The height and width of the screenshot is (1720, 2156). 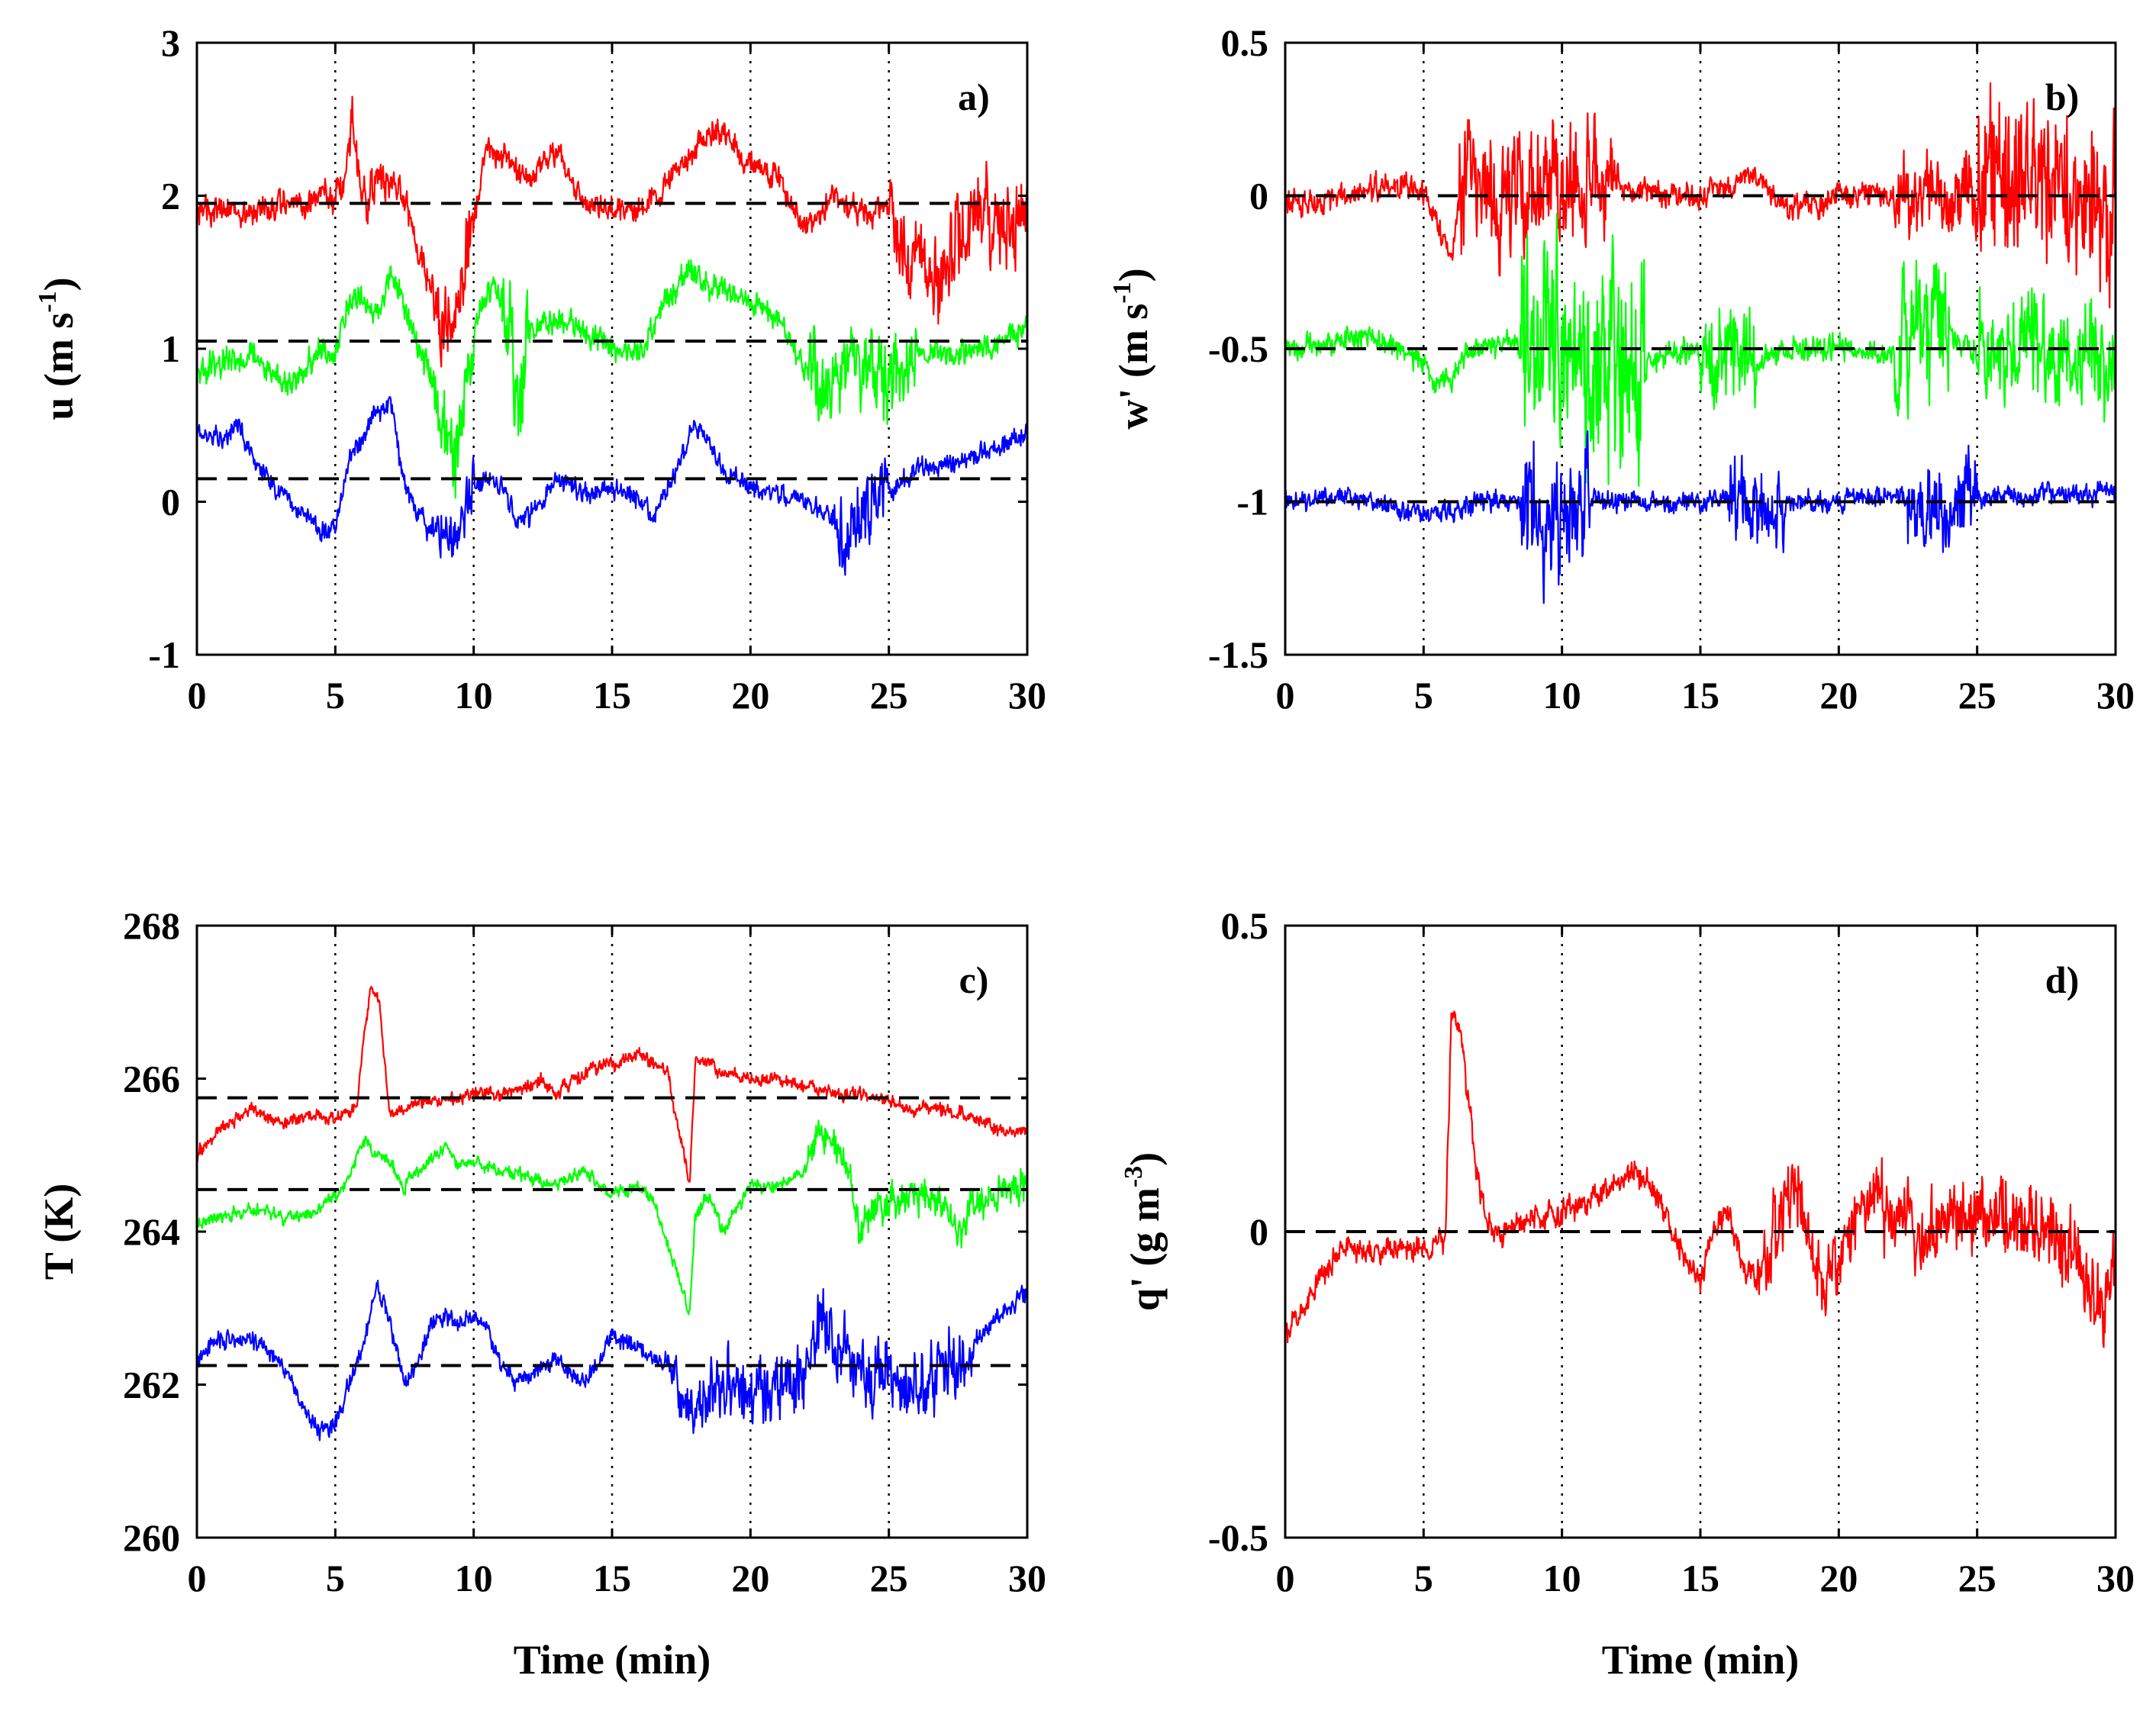 What do you see at coordinates (151, 925) in the screenshot?
I see `y-tick-label: 268` at bounding box center [151, 925].